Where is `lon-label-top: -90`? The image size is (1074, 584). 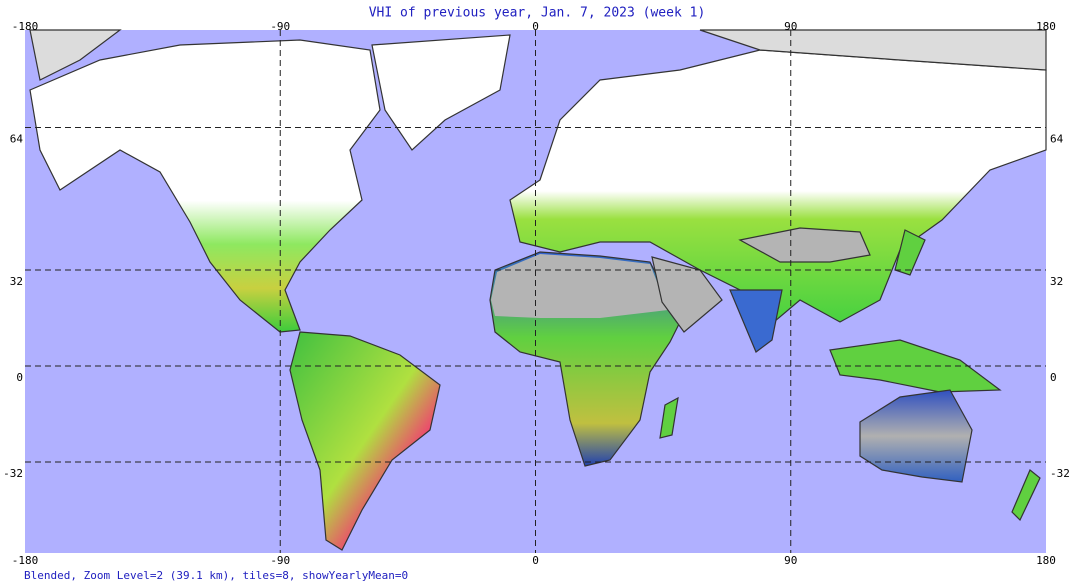 lon-label-top: -90 is located at coordinates (280, 26).